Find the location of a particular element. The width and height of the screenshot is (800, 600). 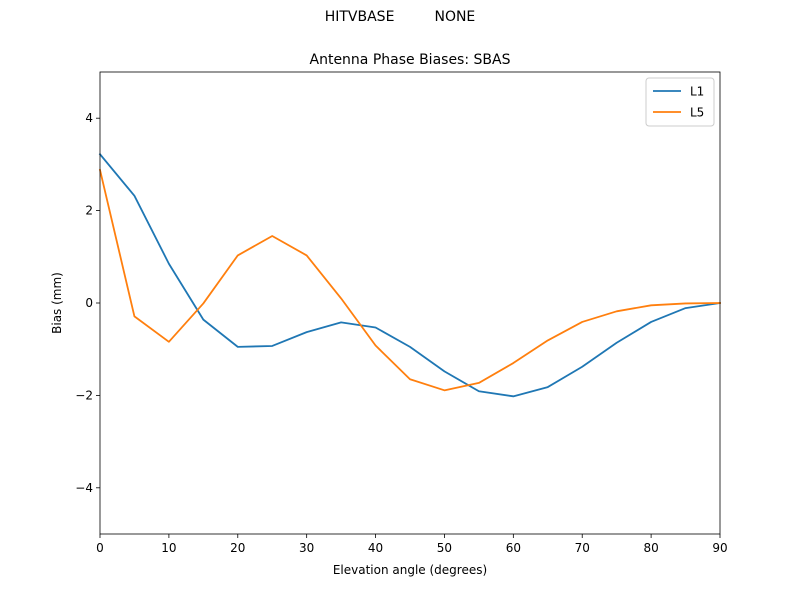

legend-box is located at coordinates (680, 102).